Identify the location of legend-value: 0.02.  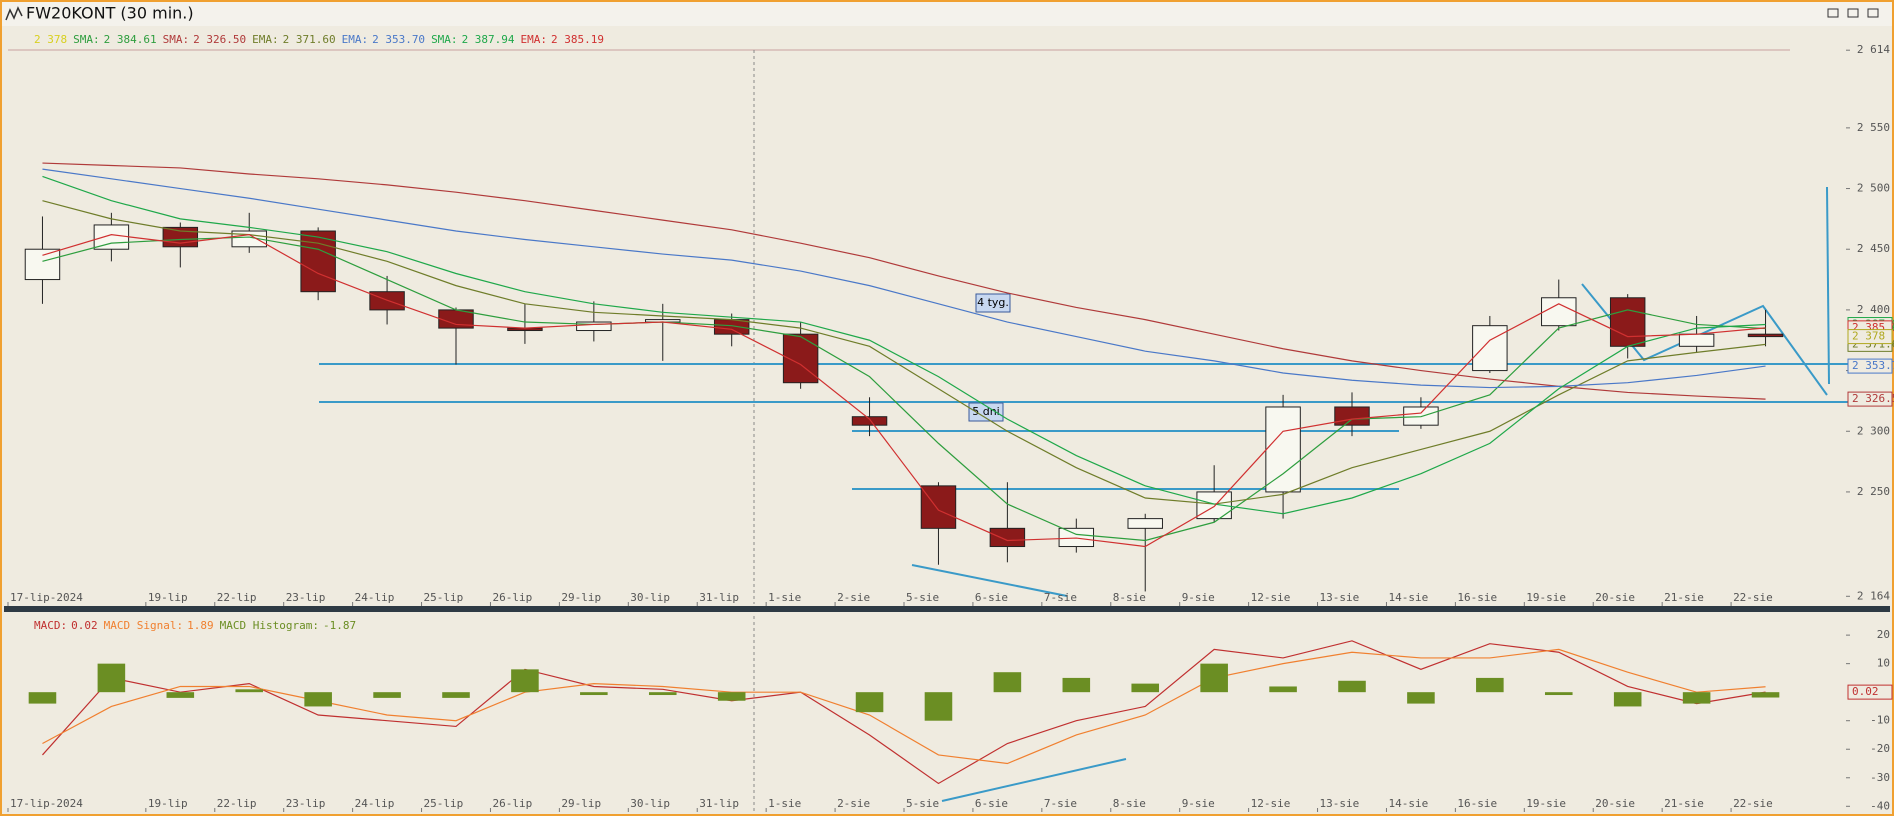
(84, 625).